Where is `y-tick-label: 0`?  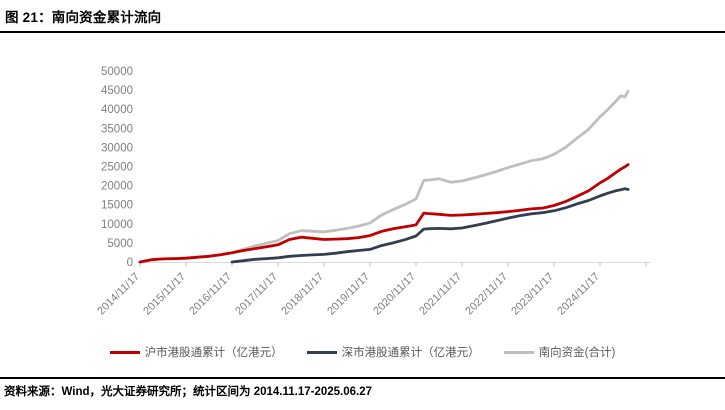
y-tick-label: 0 is located at coordinates (130, 263).